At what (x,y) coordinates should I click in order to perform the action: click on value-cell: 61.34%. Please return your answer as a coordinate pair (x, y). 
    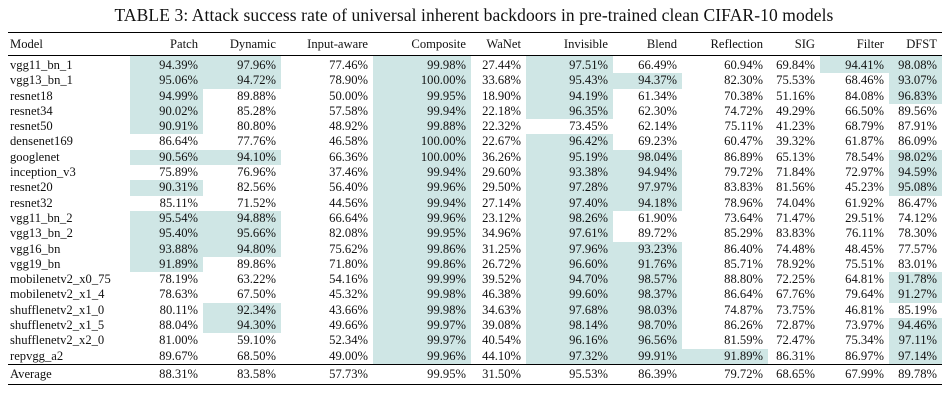
    Looking at the image, I should click on (657, 95).